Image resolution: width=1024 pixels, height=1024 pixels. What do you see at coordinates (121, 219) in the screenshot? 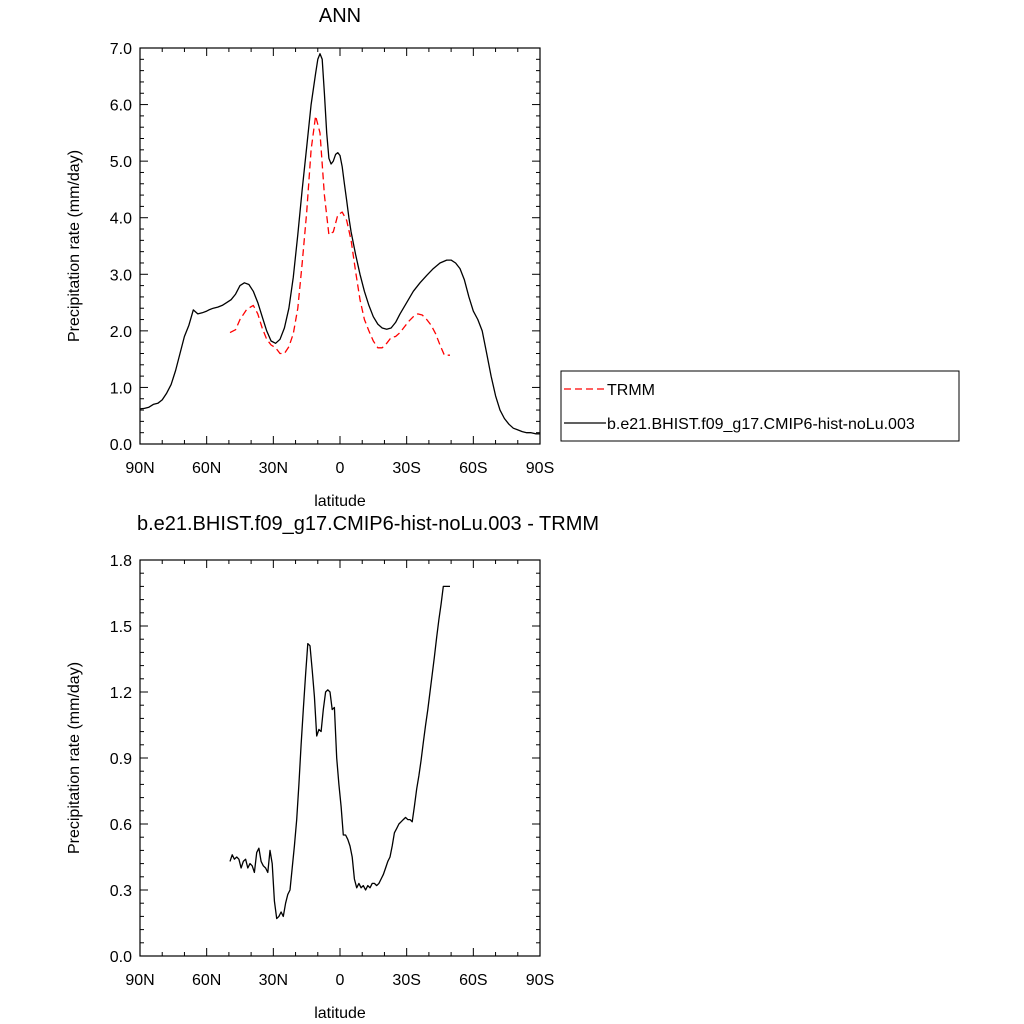
I see `y-tick-label: 4.0` at bounding box center [121, 219].